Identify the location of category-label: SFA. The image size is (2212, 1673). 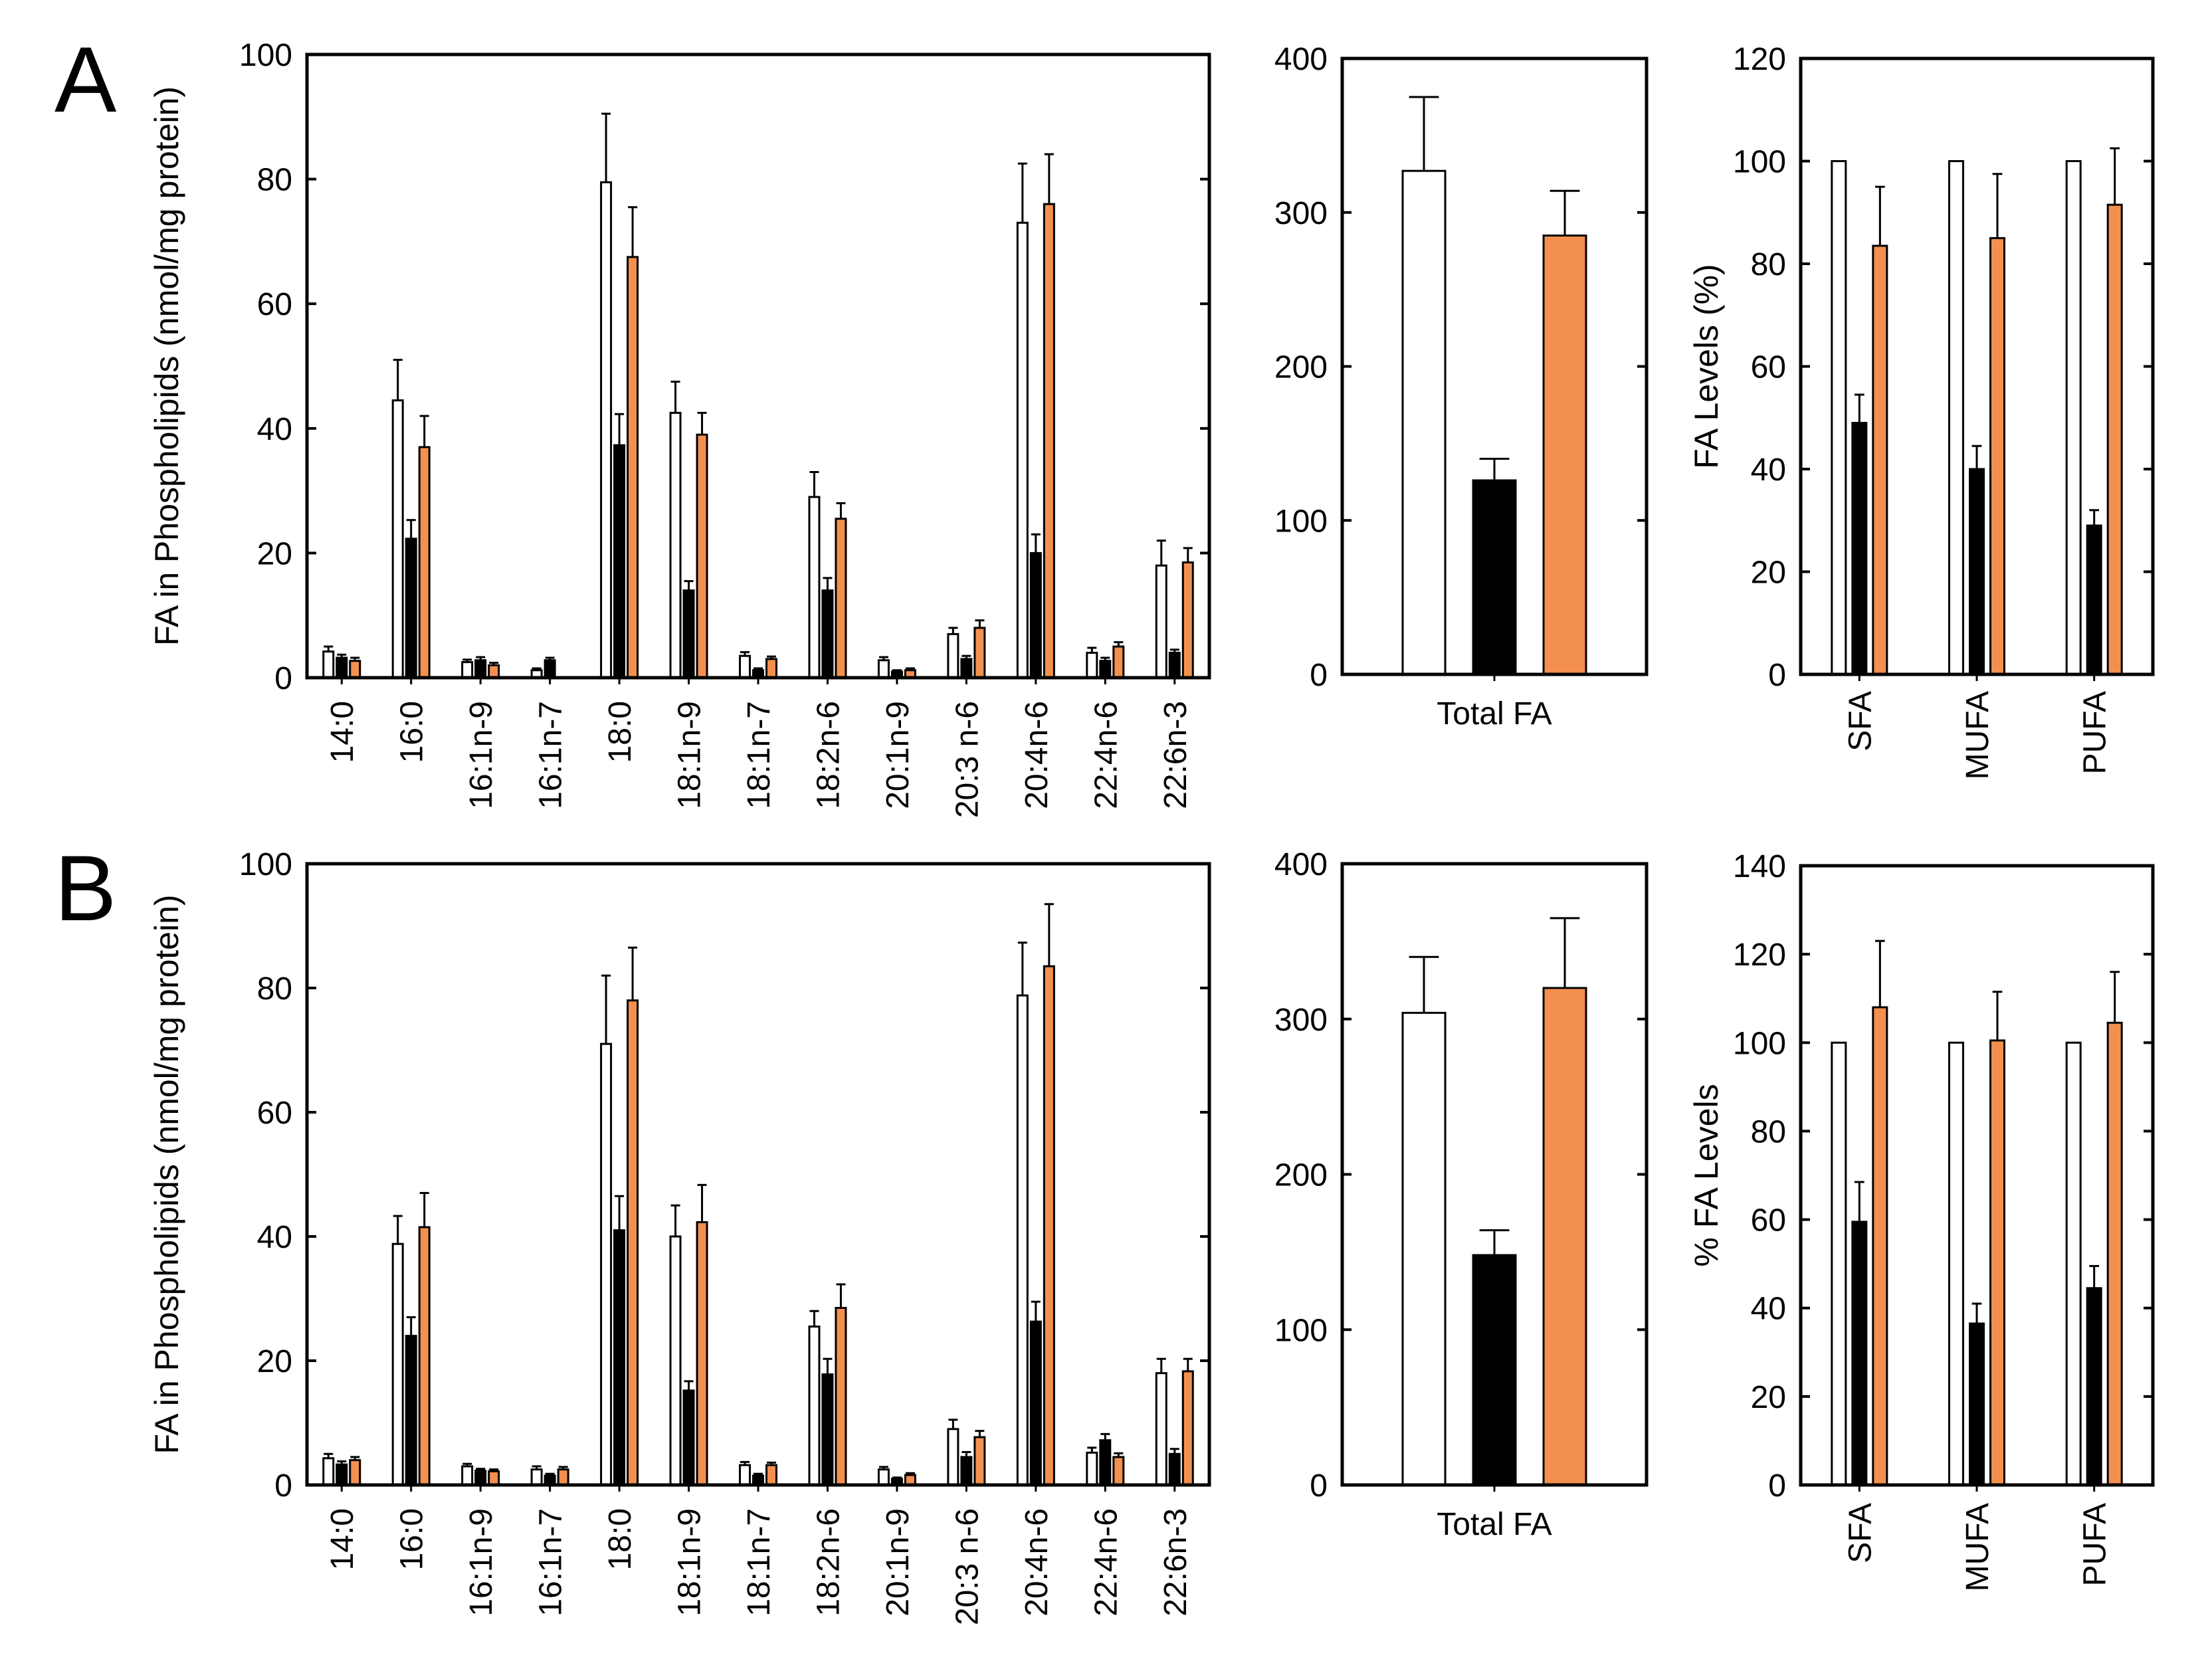
(1861, 721).